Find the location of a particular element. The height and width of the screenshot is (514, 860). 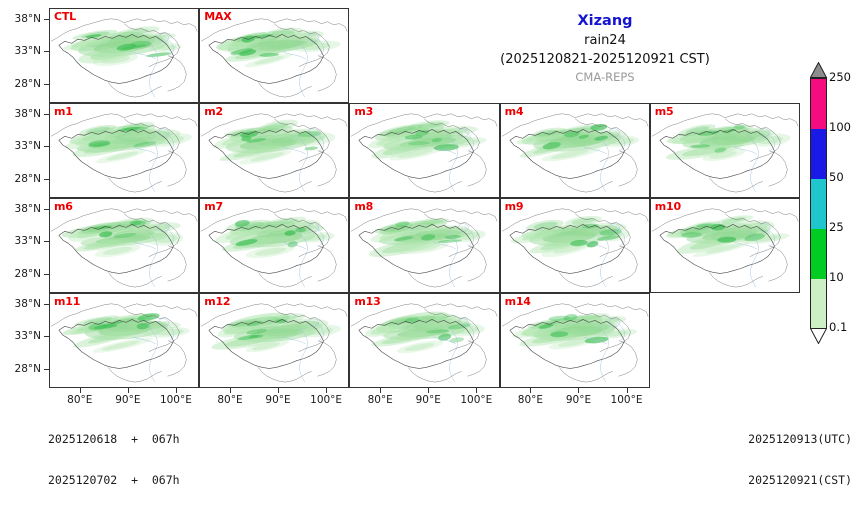

map-panel-m3: m3 is located at coordinates (424, 150).